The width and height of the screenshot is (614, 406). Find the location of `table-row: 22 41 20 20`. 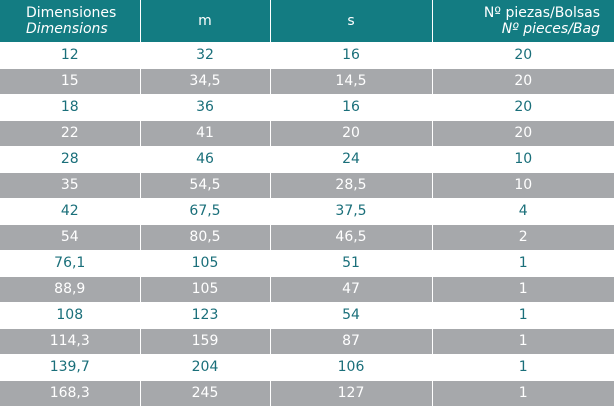

table-row: 22 41 20 20 is located at coordinates (307, 132).